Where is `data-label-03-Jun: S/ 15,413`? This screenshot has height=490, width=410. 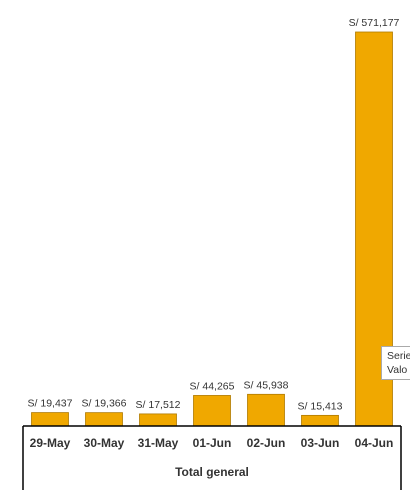 data-label-03-Jun: S/ 15,413 is located at coordinates (320, 406).